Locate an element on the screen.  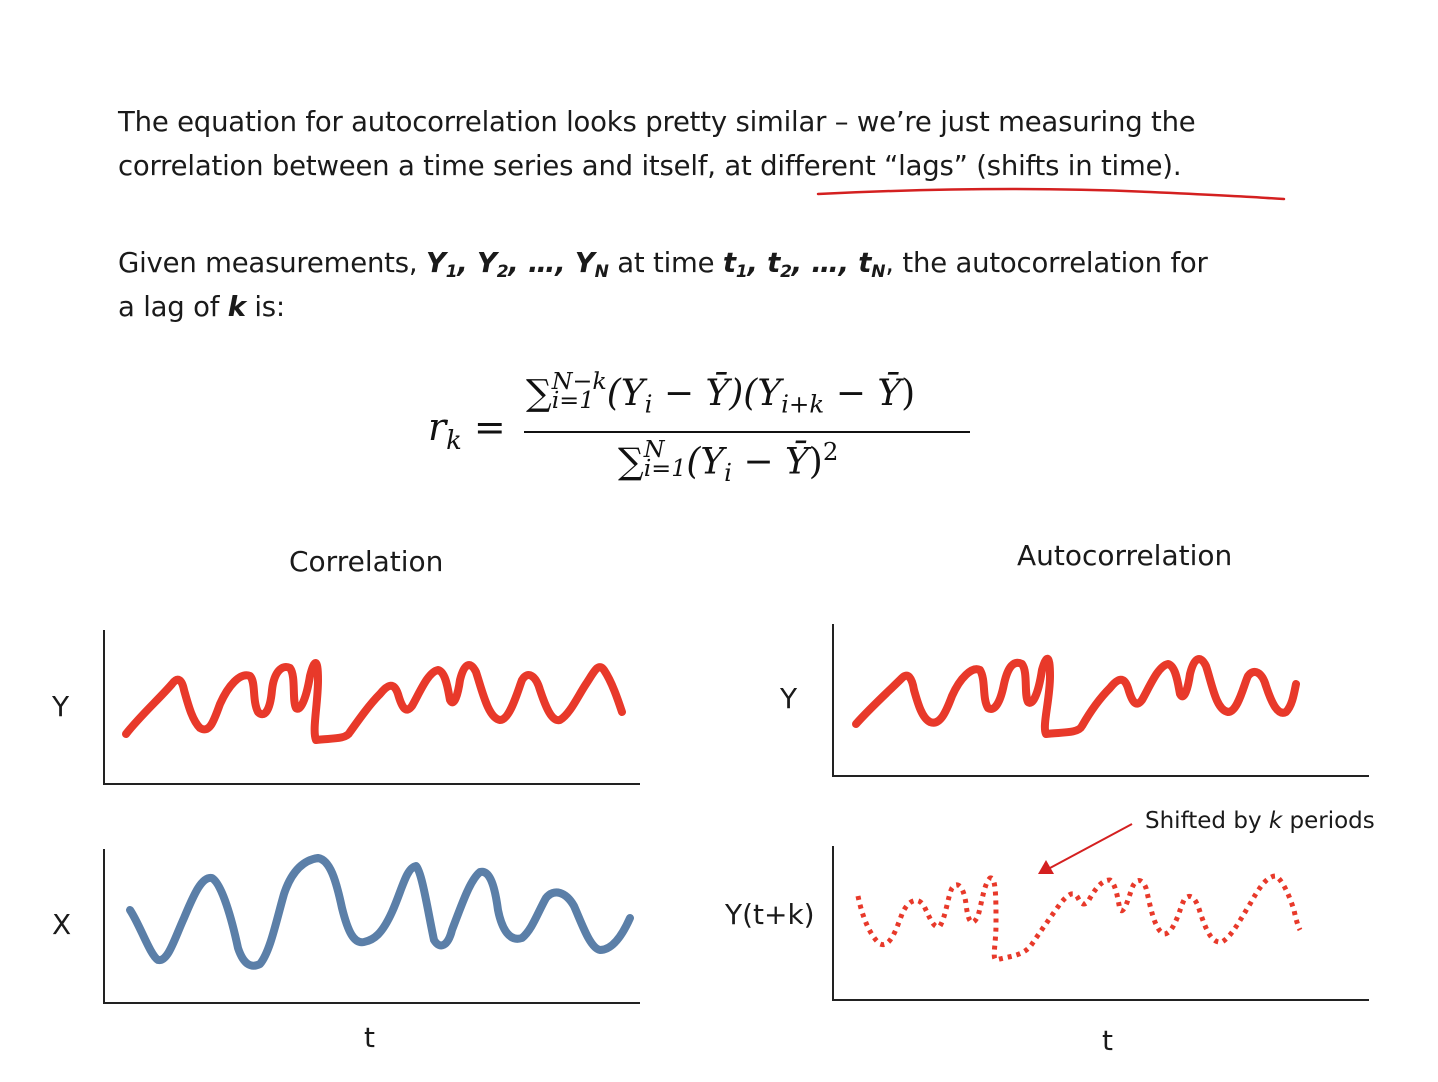
right-y-series is located at coordinates (1076, 696).